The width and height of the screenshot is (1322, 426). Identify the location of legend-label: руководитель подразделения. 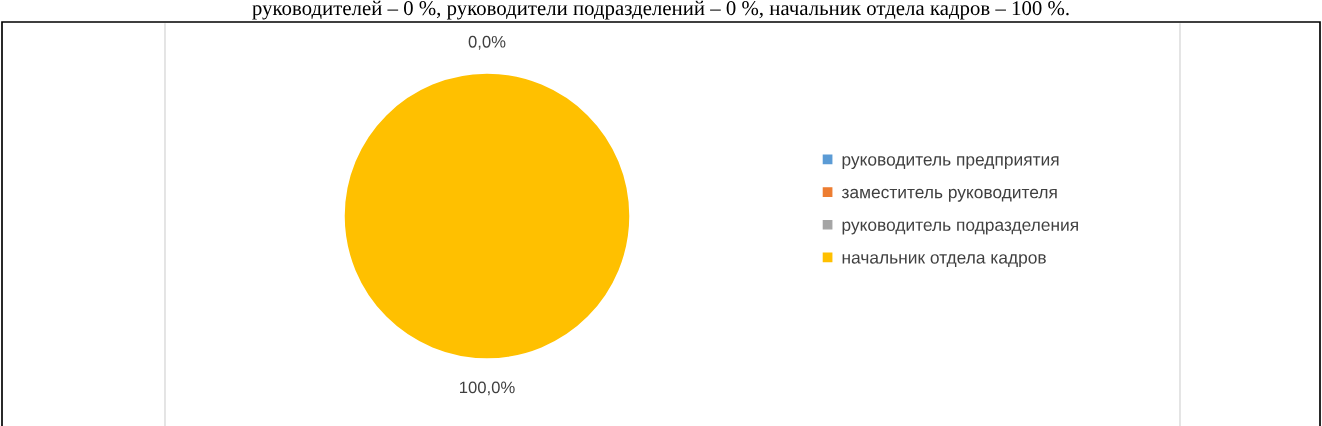
(960, 228).